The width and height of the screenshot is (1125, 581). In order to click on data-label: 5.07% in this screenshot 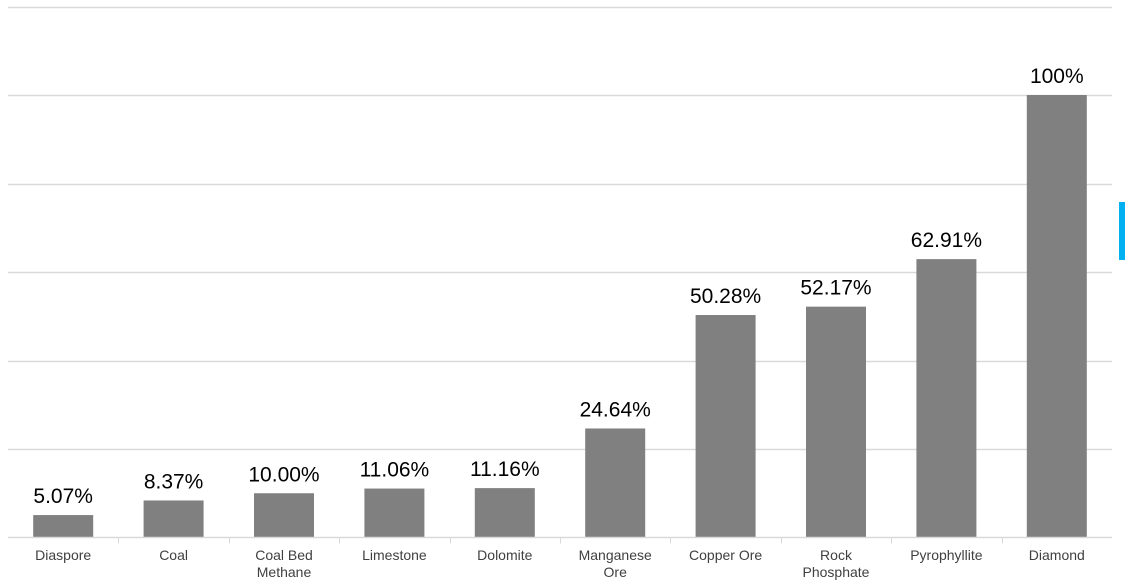, I will do `click(63, 496)`.